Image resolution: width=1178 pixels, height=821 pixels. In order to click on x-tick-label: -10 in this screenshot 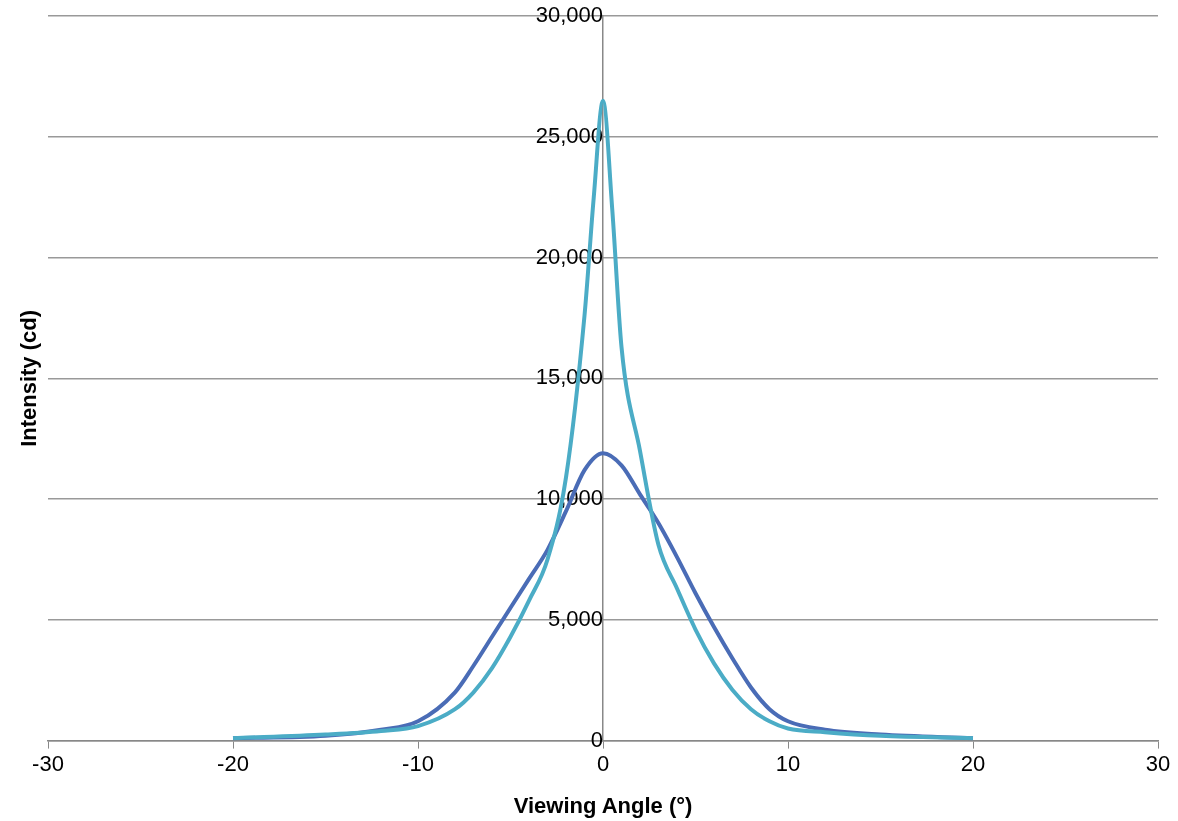, I will do `click(418, 763)`.